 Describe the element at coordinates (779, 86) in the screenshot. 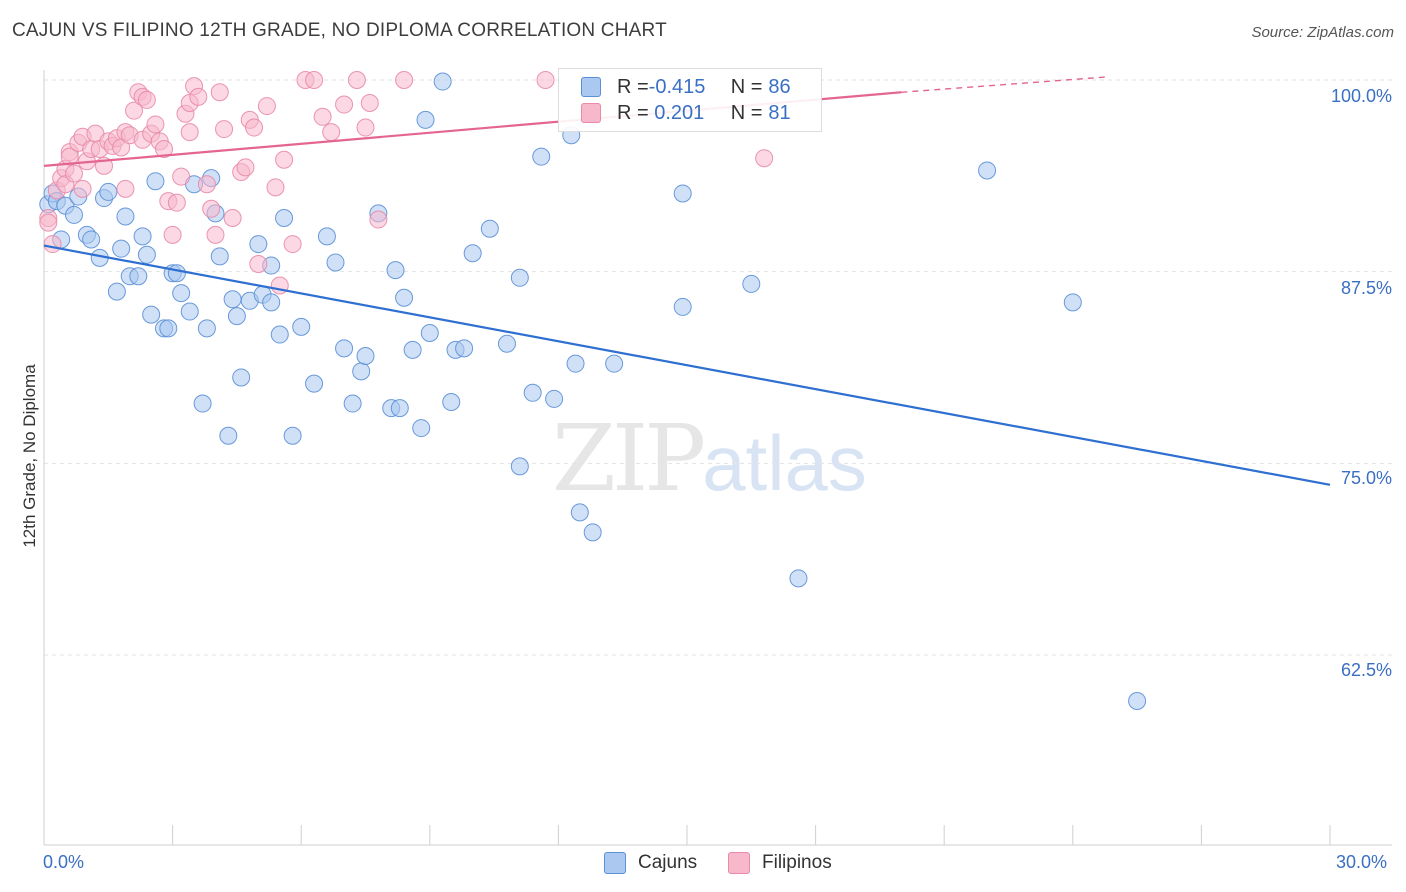

I see `n-value: 86` at that location.